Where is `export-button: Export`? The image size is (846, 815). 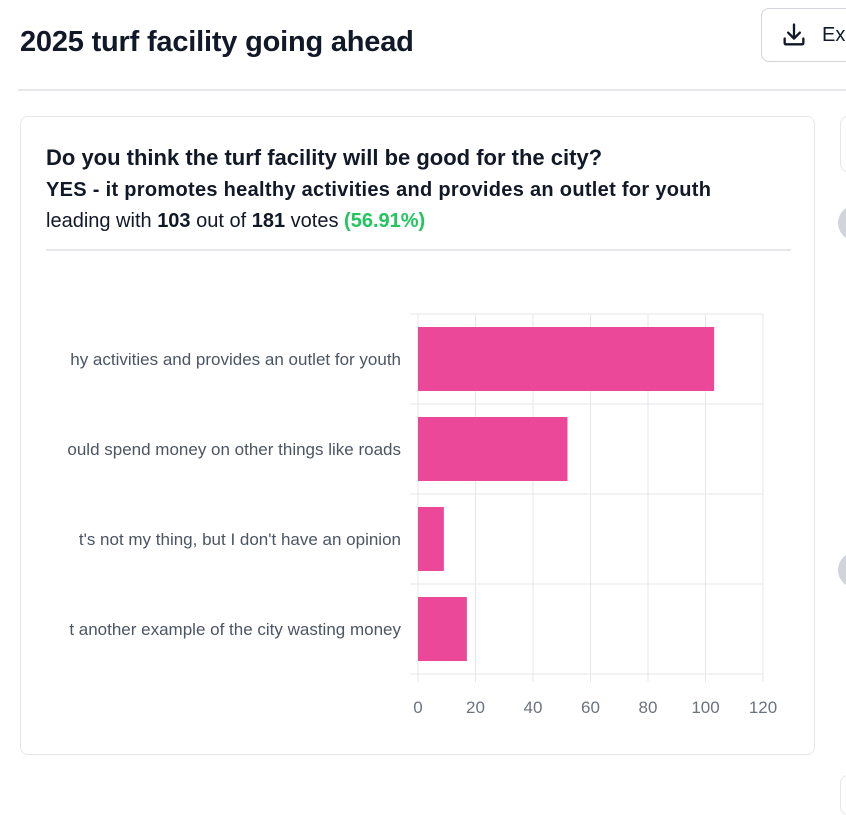
export-button: Export is located at coordinates (803, 35).